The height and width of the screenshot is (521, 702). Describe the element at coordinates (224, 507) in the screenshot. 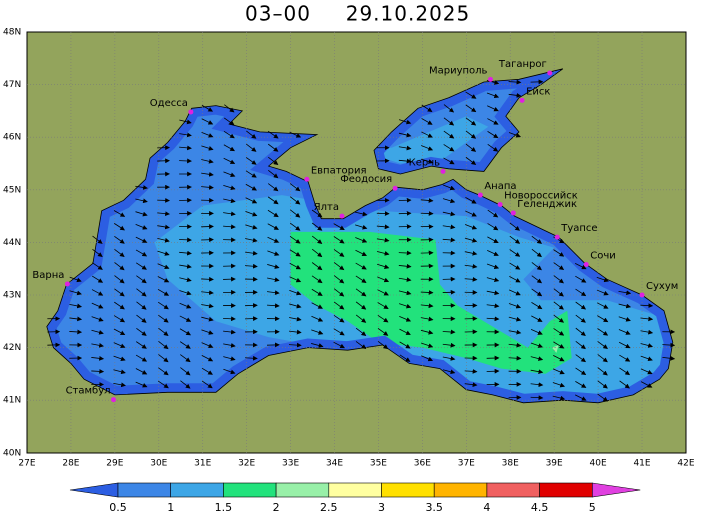

I see `colorbar-label: 1.5` at that location.